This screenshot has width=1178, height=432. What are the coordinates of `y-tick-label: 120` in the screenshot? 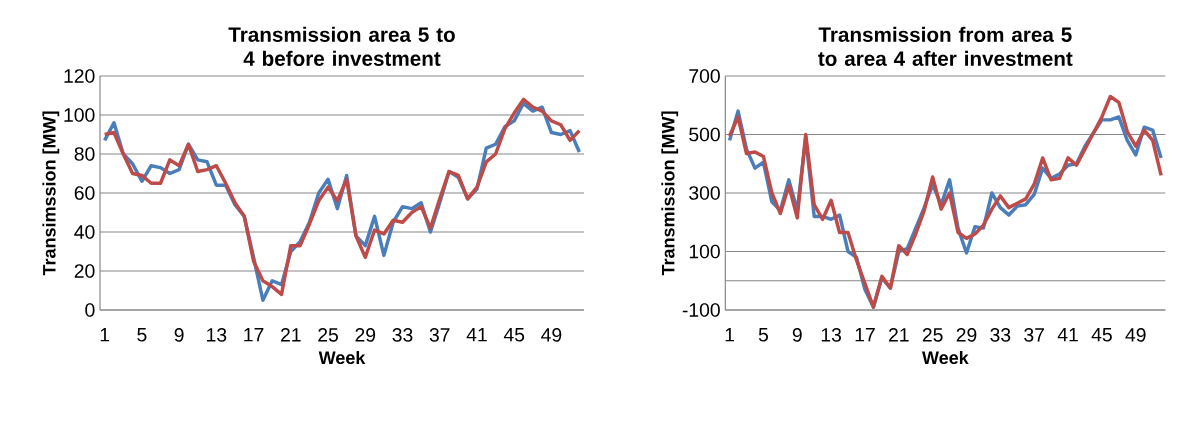 It's located at (79, 76).